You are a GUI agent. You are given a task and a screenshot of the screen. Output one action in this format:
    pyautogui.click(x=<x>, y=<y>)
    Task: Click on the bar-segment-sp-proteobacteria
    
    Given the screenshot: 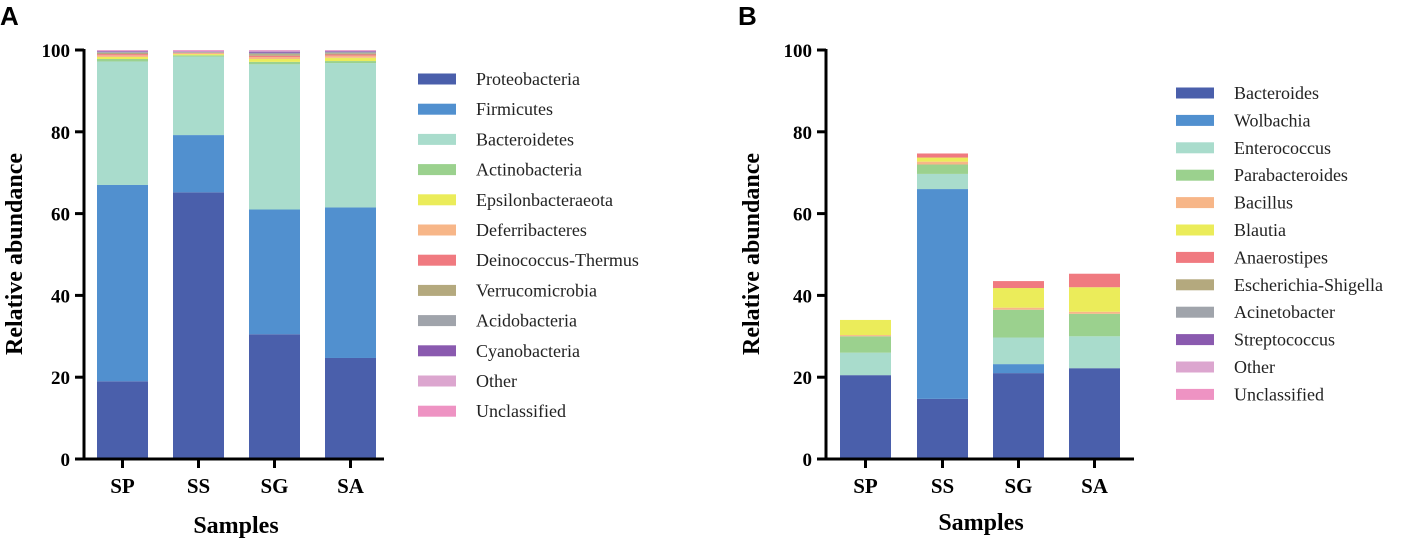 What is the action you would take?
    pyautogui.click(x=122, y=420)
    